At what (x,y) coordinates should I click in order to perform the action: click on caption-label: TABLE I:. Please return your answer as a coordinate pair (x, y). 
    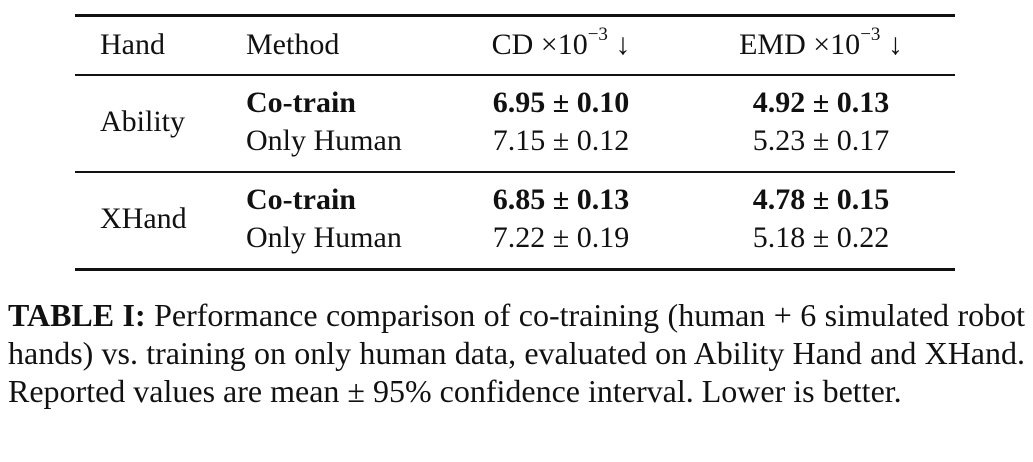
    Looking at the image, I should click on (77, 315).